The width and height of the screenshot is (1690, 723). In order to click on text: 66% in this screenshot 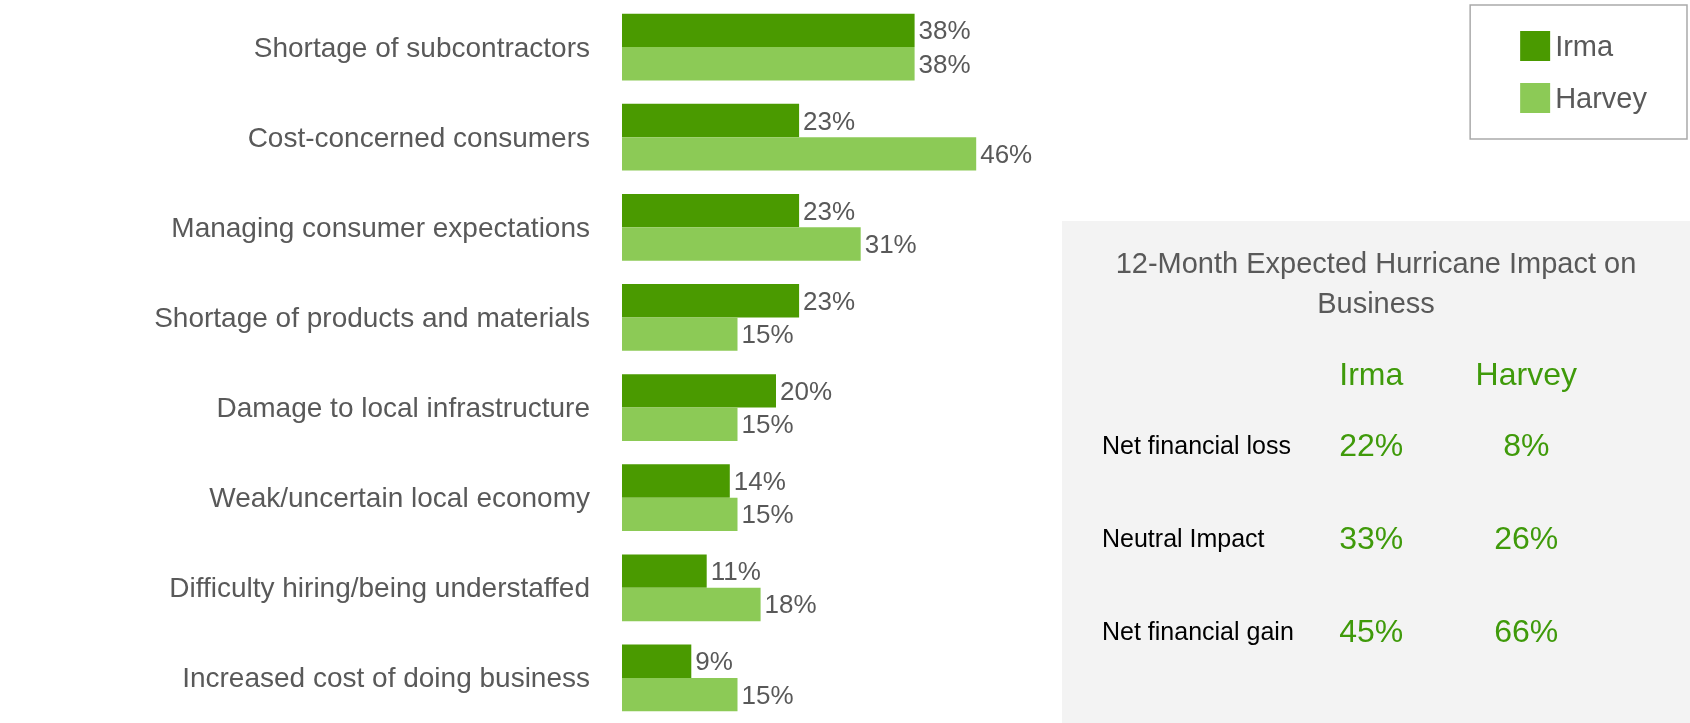, I will do `click(1526, 631)`.